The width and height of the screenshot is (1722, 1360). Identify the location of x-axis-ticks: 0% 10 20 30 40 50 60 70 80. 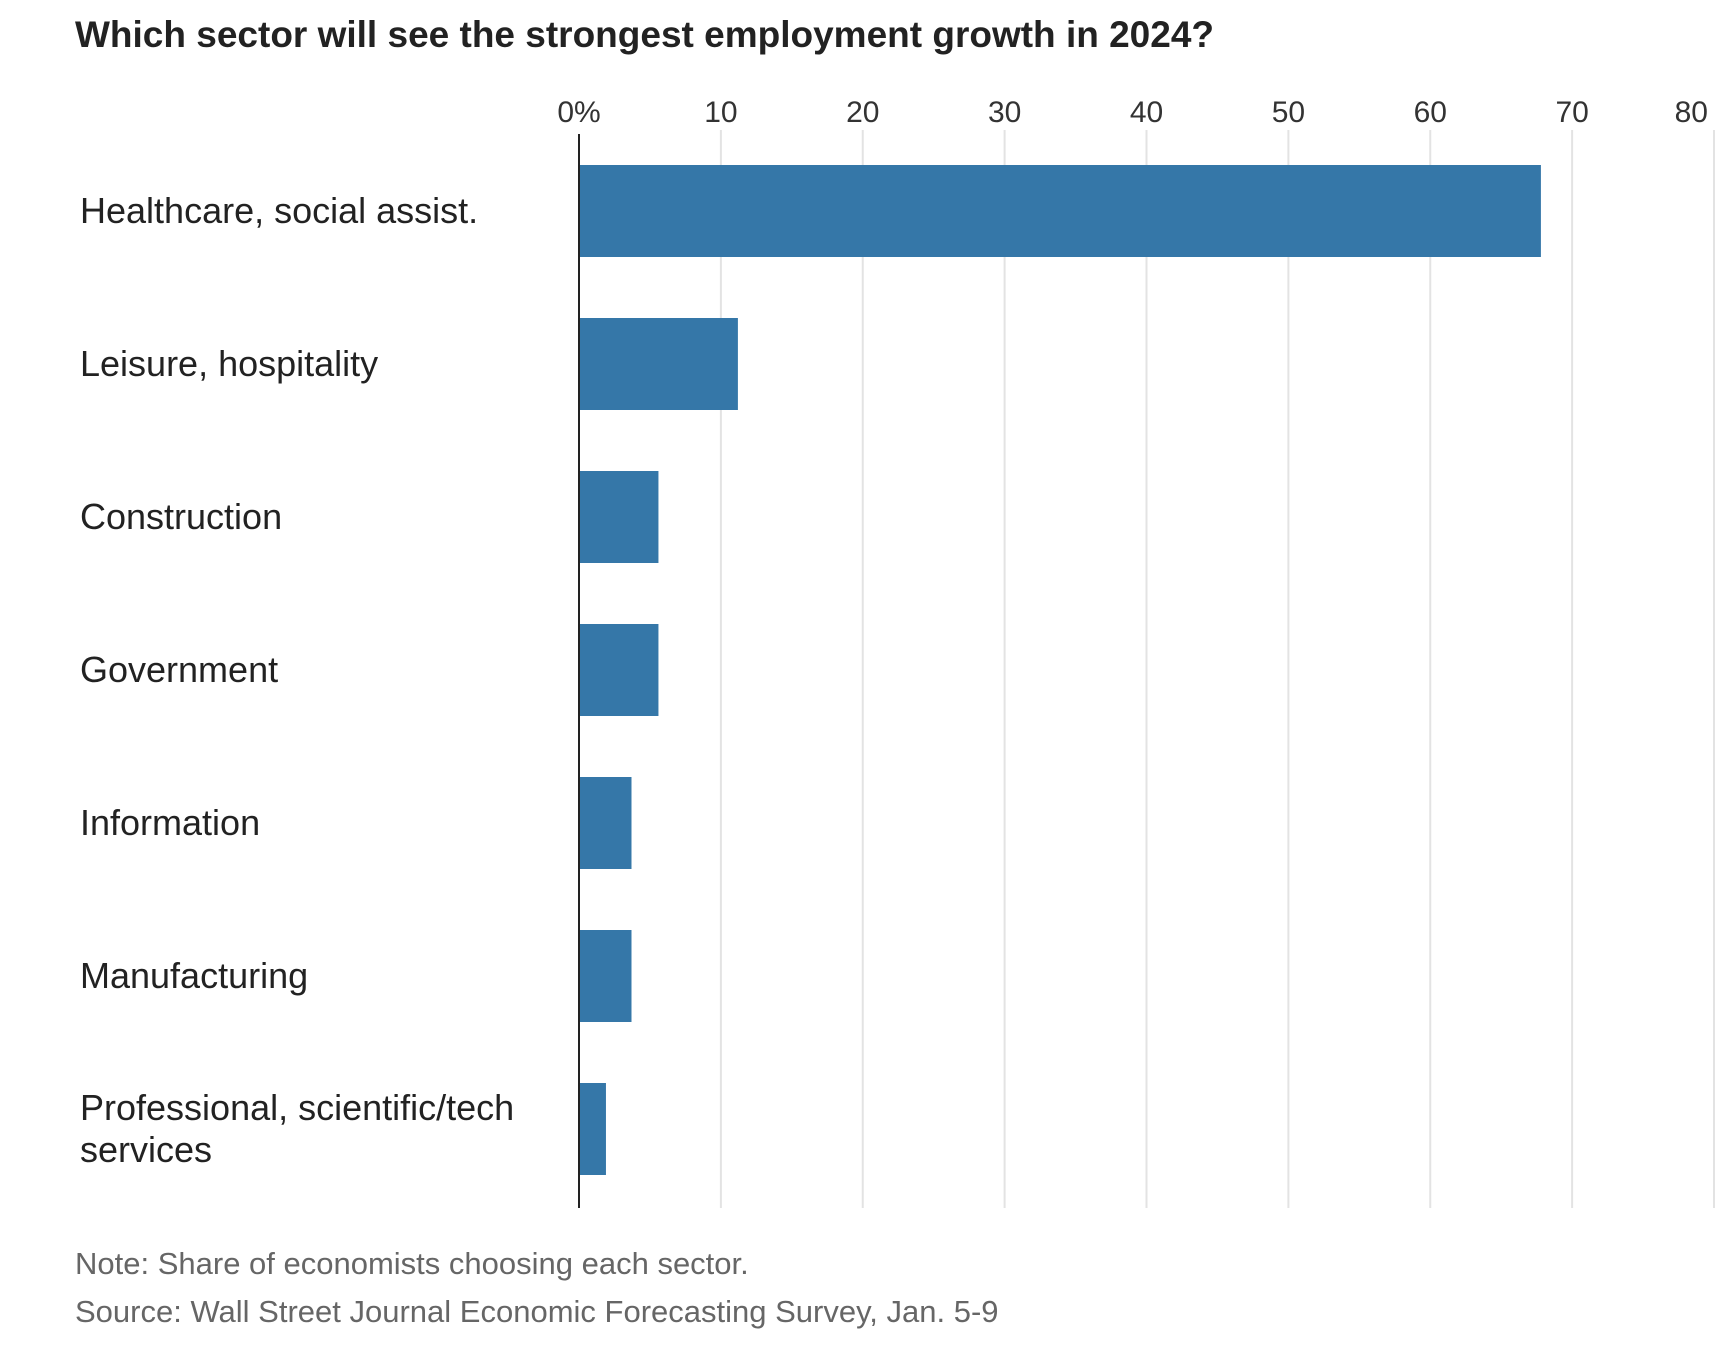
(1132, 112).